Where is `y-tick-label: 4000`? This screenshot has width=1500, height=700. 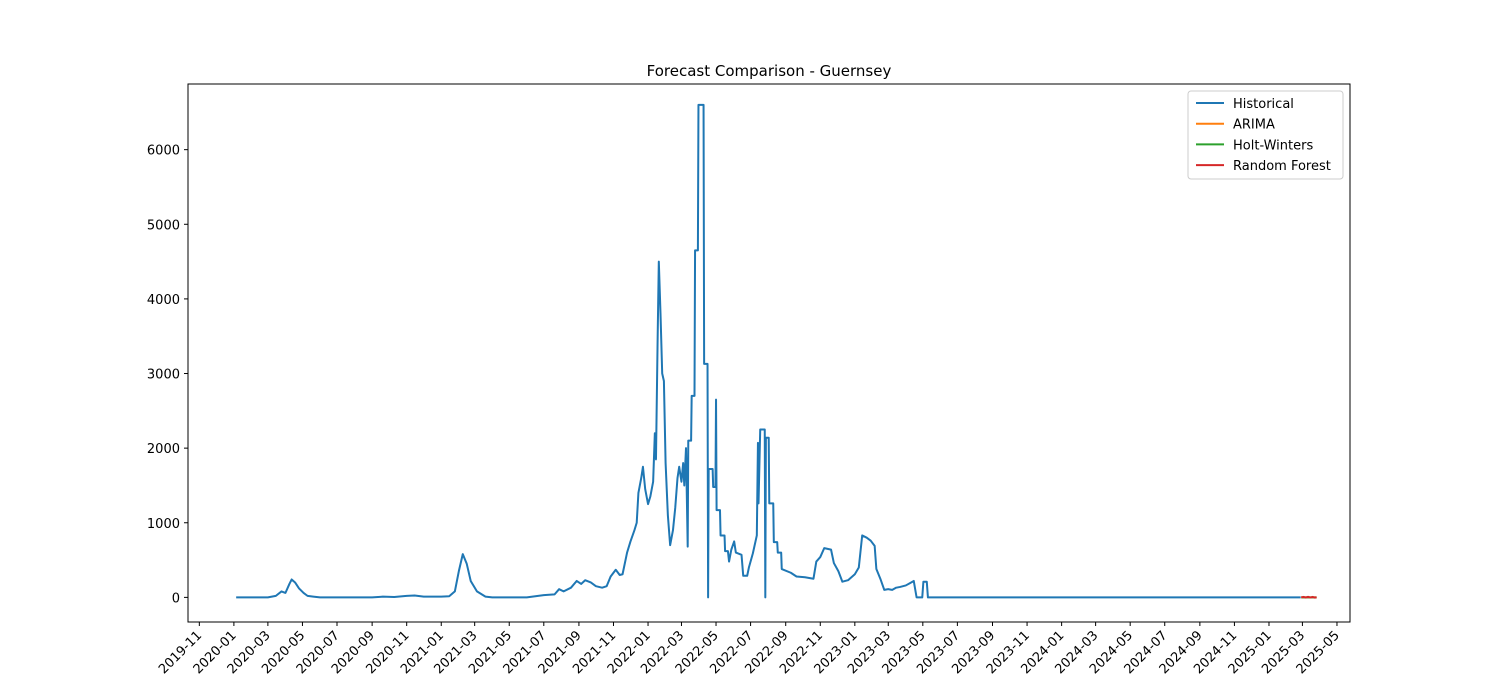
y-tick-label: 4000 is located at coordinates (163, 300).